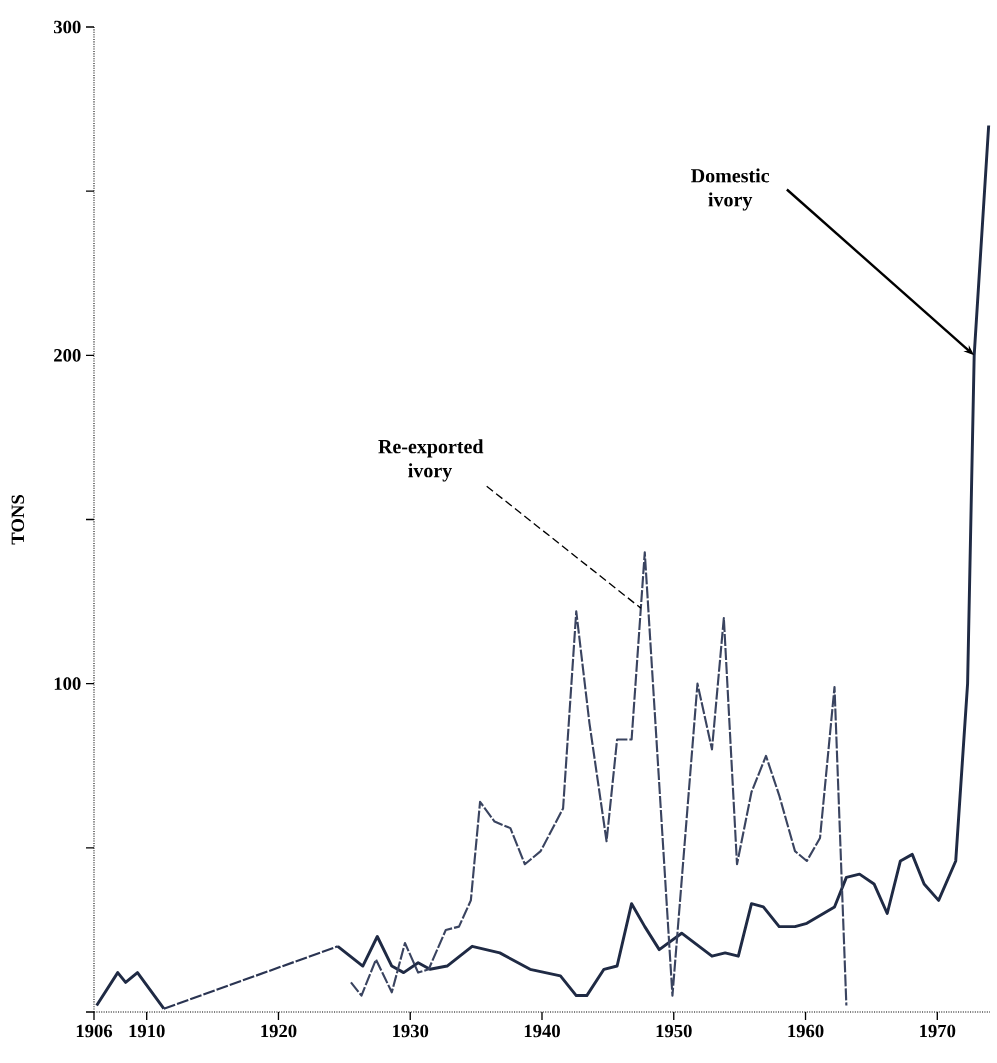 The width and height of the screenshot is (997, 1063). What do you see at coordinates (938, 1031) in the screenshot?
I see `x-tick-label: 1970` at bounding box center [938, 1031].